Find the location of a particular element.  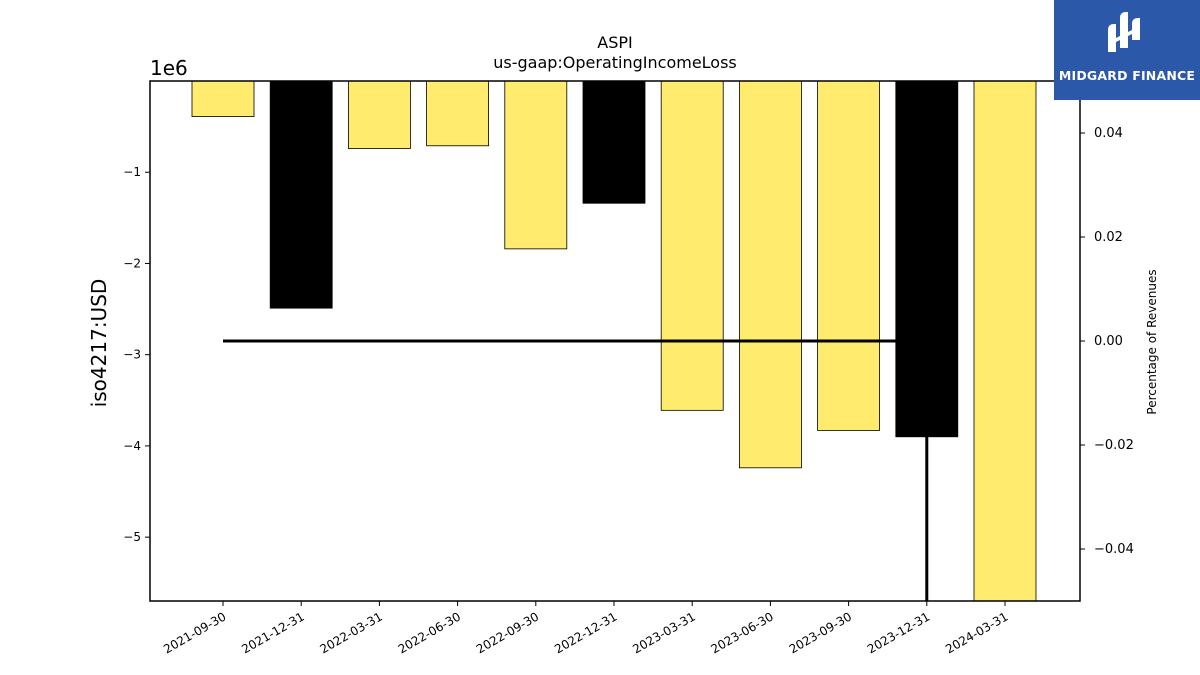

y-offset-label: 1e6 is located at coordinates (169, 68).